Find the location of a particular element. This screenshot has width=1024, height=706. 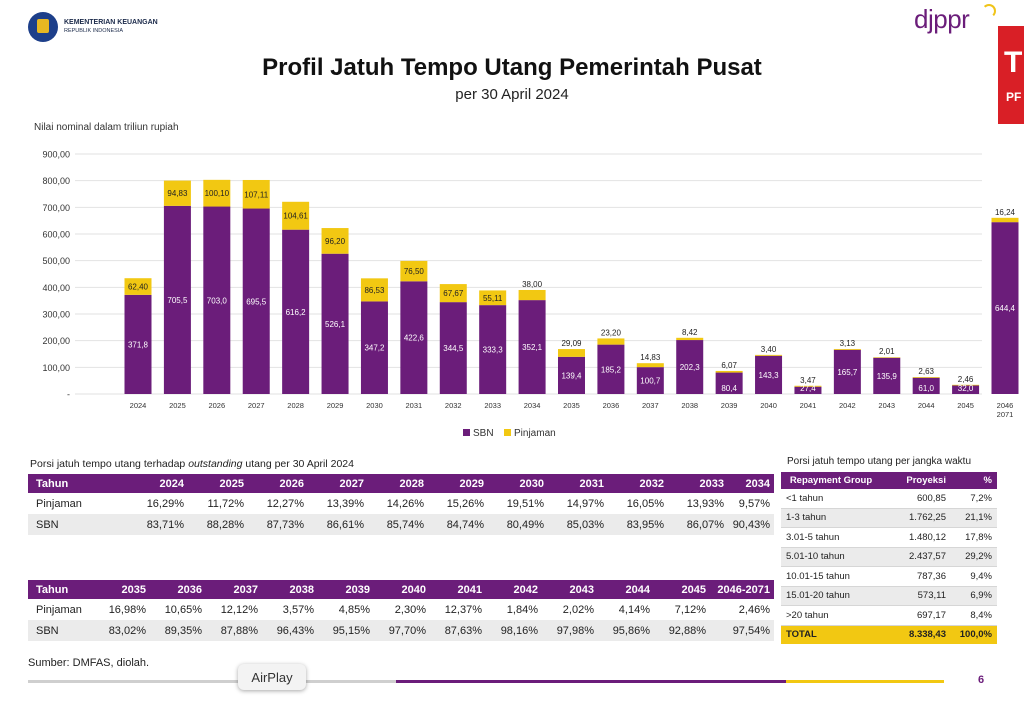

x-tick-label: 2031 is located at coordinates (414, 405).